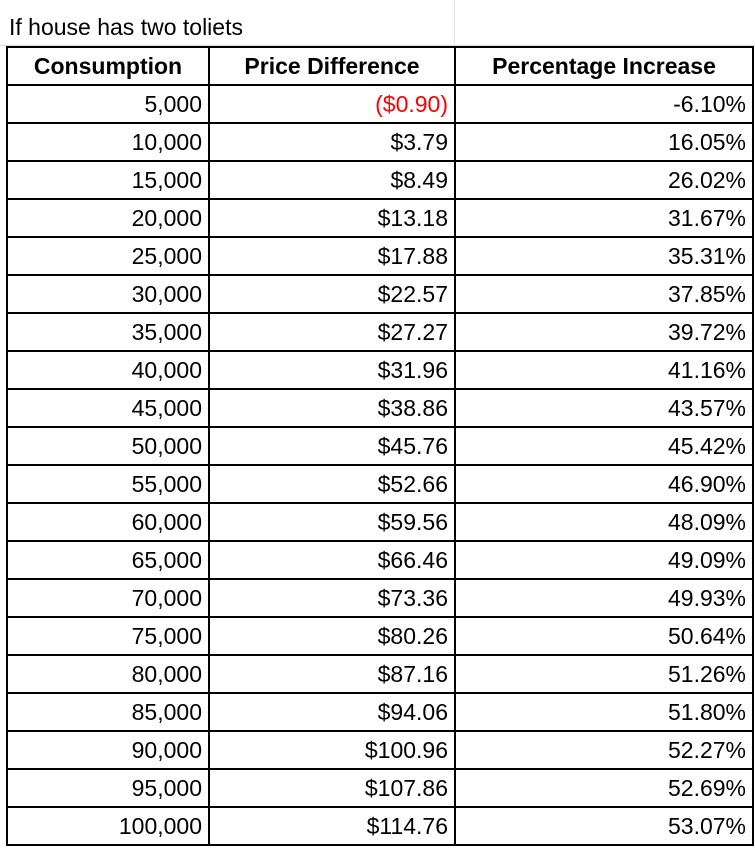 Image resolution: width=755 pixels, height=850 pixels. I want to click on table-row: 40,000 $31.96 41.16%, so click(380, 370).